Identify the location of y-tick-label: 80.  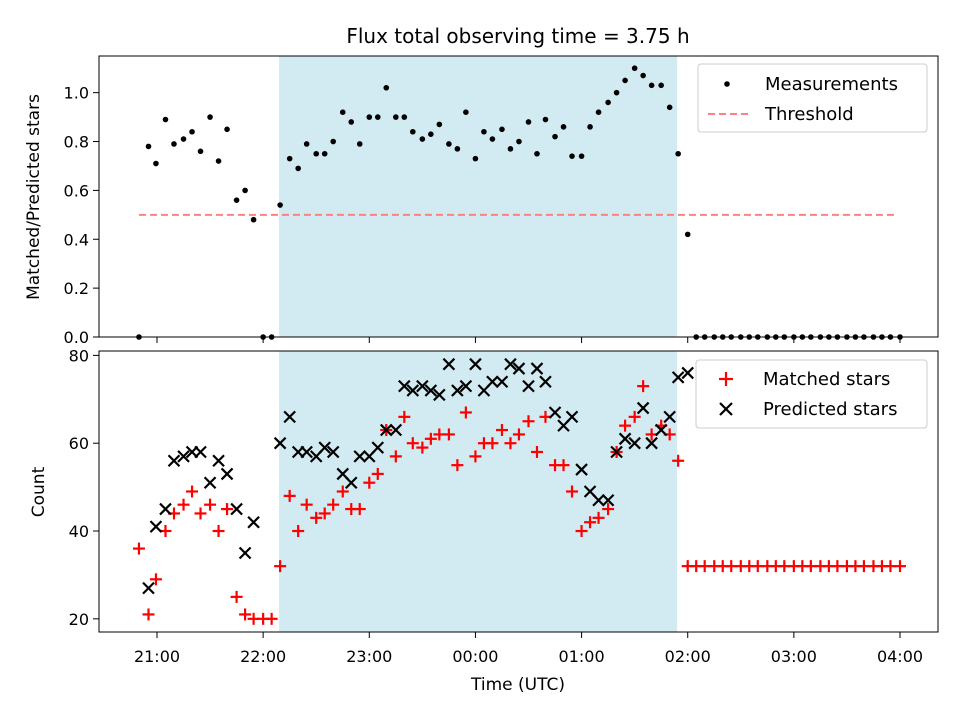
(79, 355).